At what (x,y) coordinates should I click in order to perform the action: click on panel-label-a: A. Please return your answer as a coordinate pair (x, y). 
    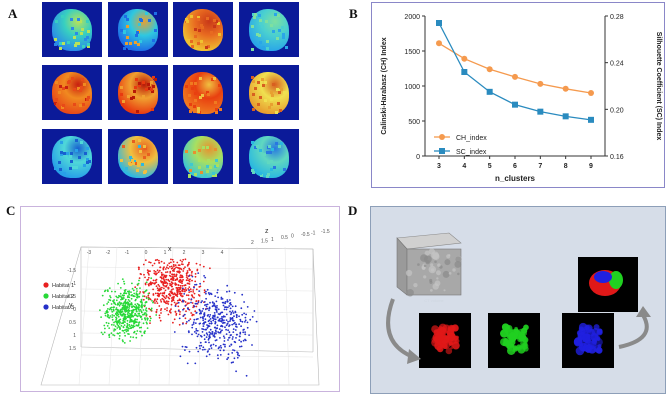
    Looking at the image, I should click on (13, 13).